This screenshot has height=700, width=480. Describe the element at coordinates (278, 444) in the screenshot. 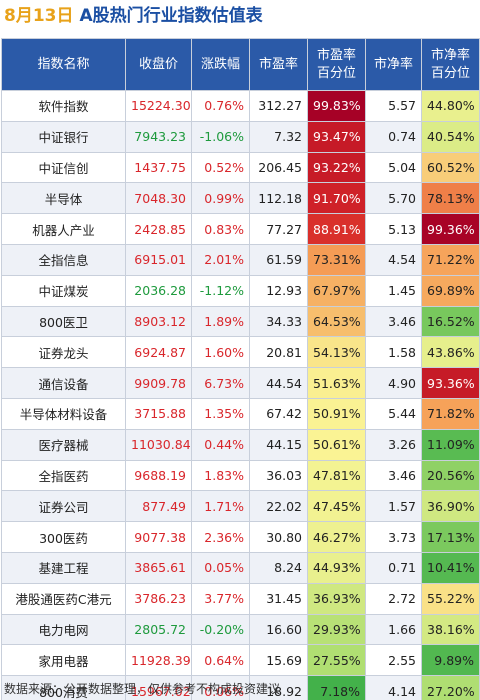

I see `cell-pe: 44.15` at that location.